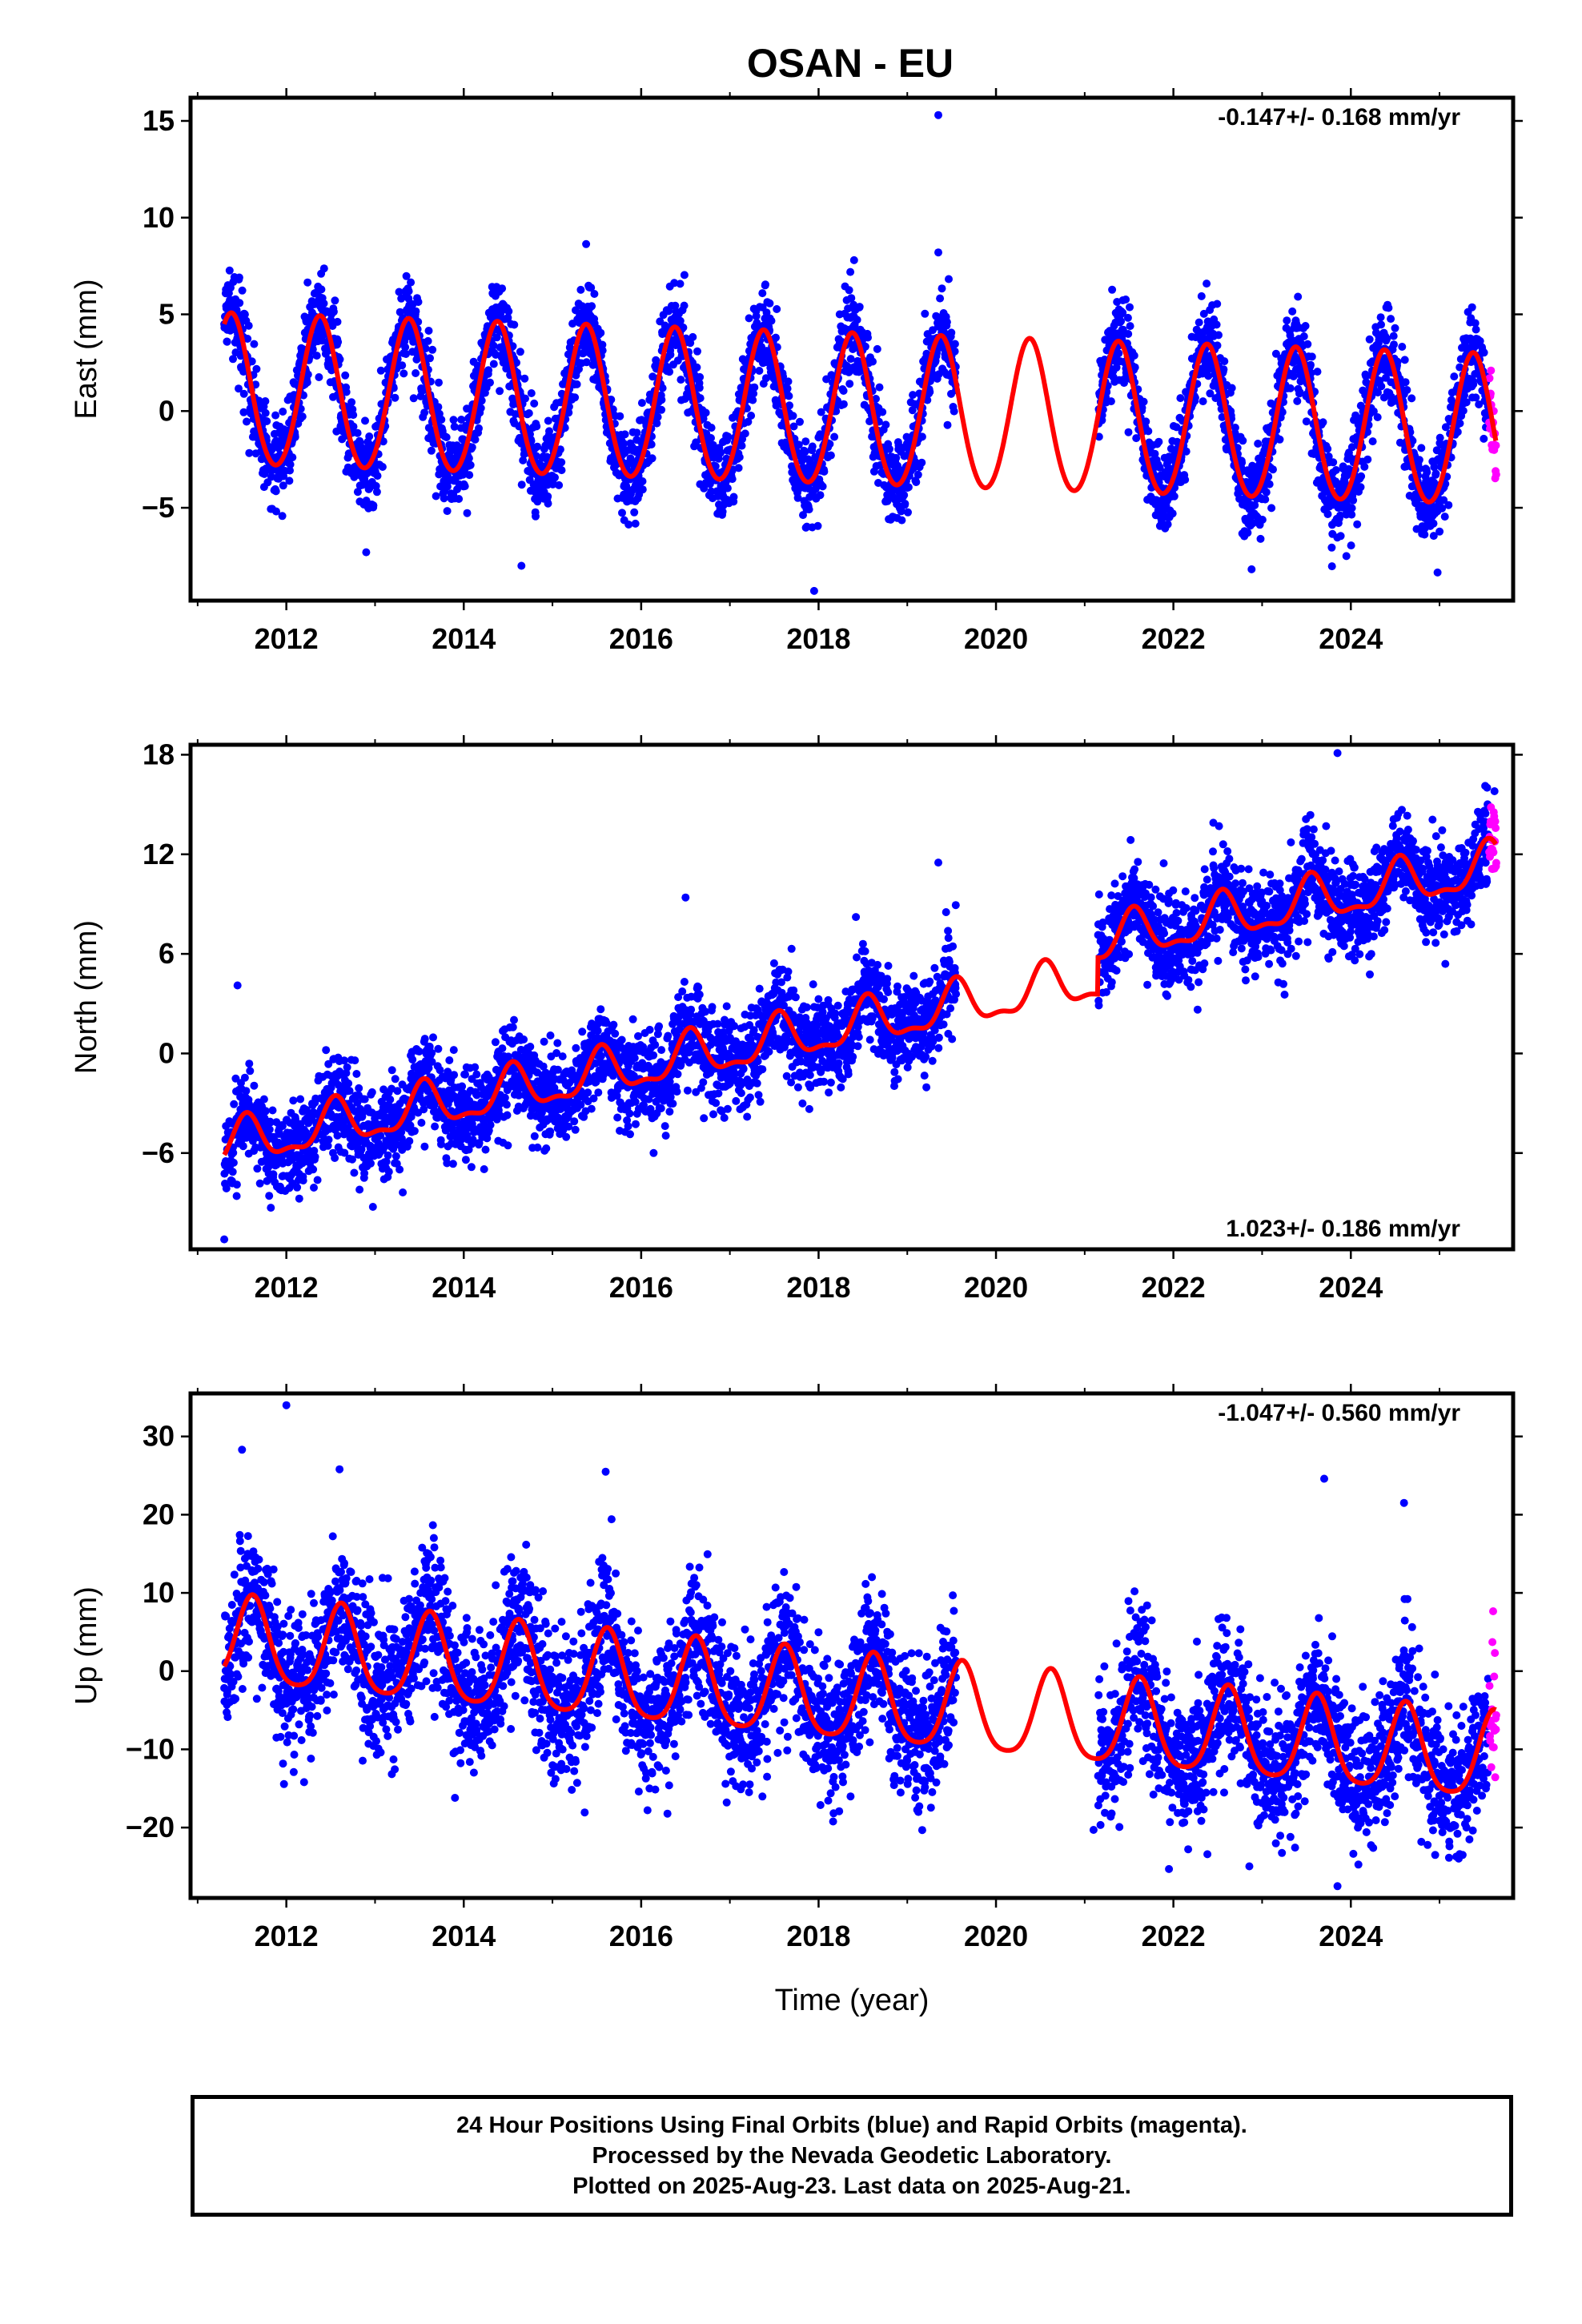 This screenshot has height=2324, width=1582. What do you see at coordinates (158, 507) in the screenshot?
I see `y-tick-label: −5` at bounding box center [158, 507].